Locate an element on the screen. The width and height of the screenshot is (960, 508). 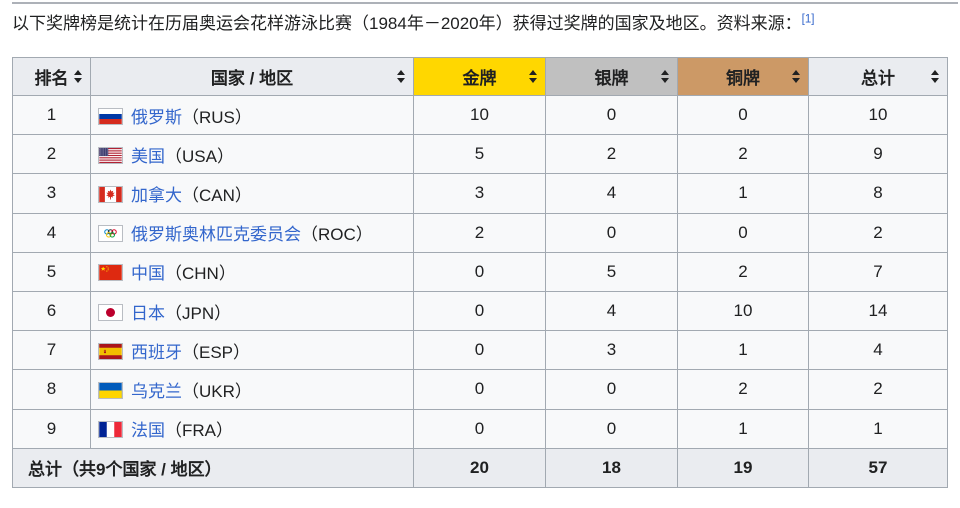
flag-fra-icon is located at coordinates (110, 430).